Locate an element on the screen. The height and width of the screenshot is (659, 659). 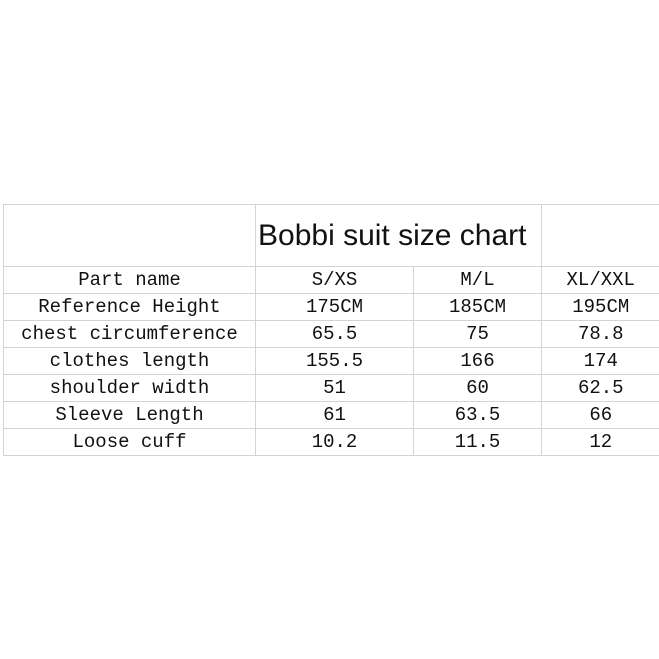
title-row: Bobbi suit size chart is located at coordinates (331, 235).